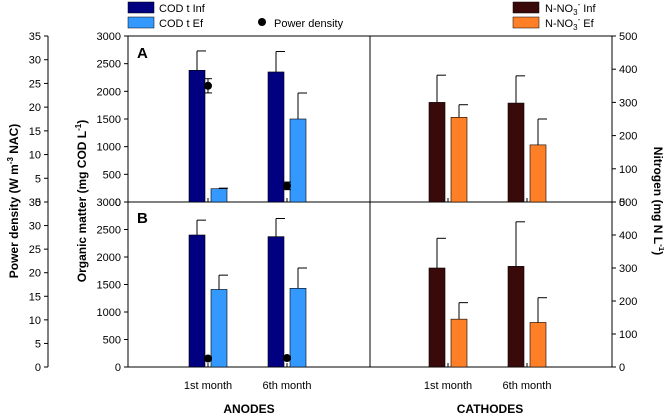 The width and height of the screenshot is (664, 417). Describe the element at coordinates (448, 386) in the screenshot. I see `category-label-cathode-1: 1st month` at that location.